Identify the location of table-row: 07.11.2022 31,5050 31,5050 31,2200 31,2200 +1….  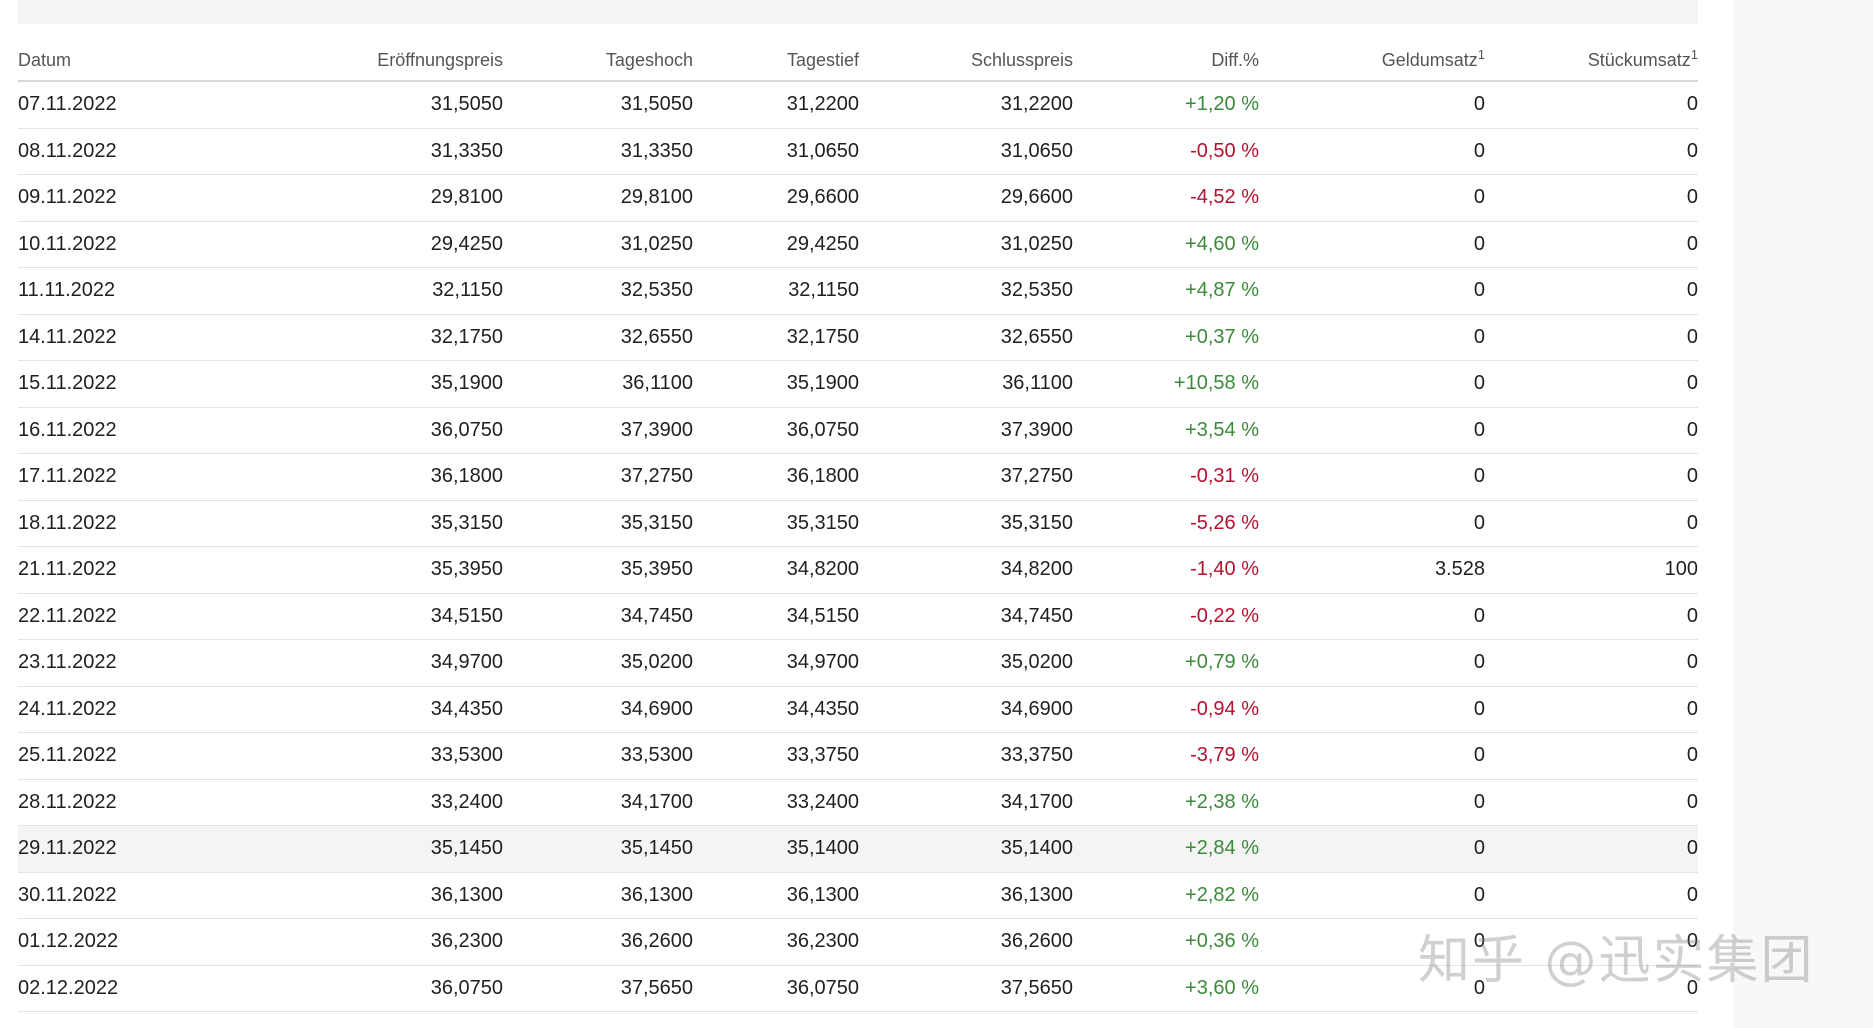
(858, 105).